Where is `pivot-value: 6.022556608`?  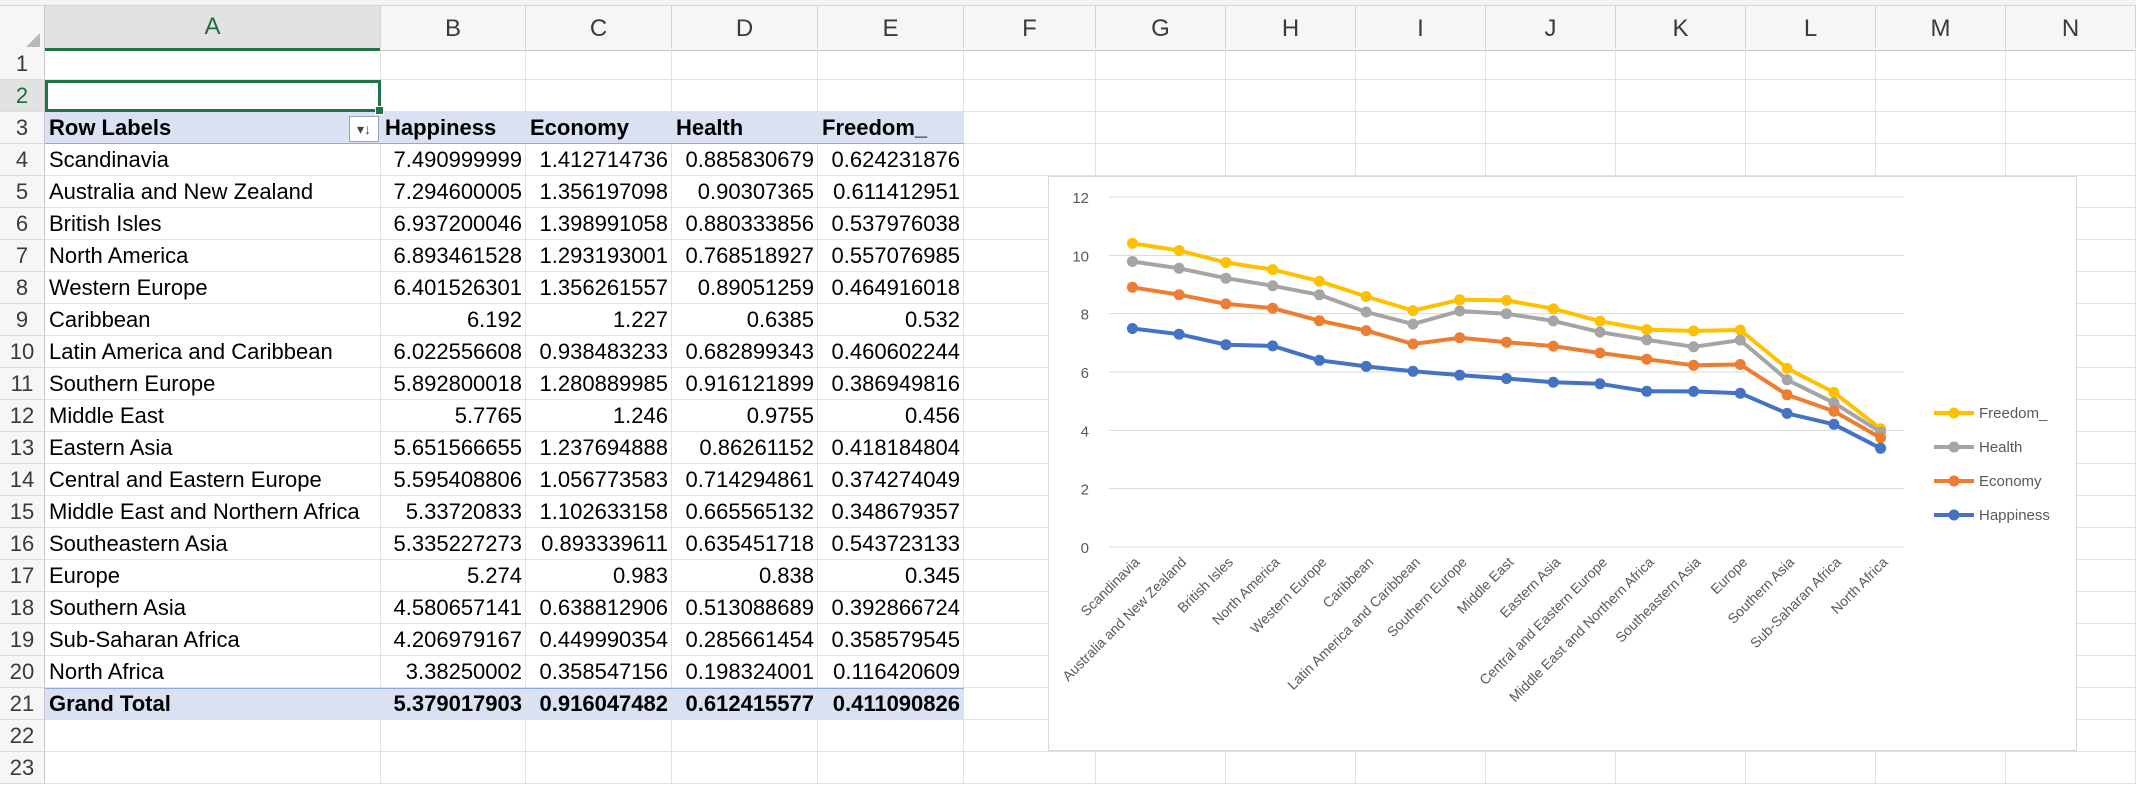
pivot-value: 6.022556608 is located at coordinates (457, 351).